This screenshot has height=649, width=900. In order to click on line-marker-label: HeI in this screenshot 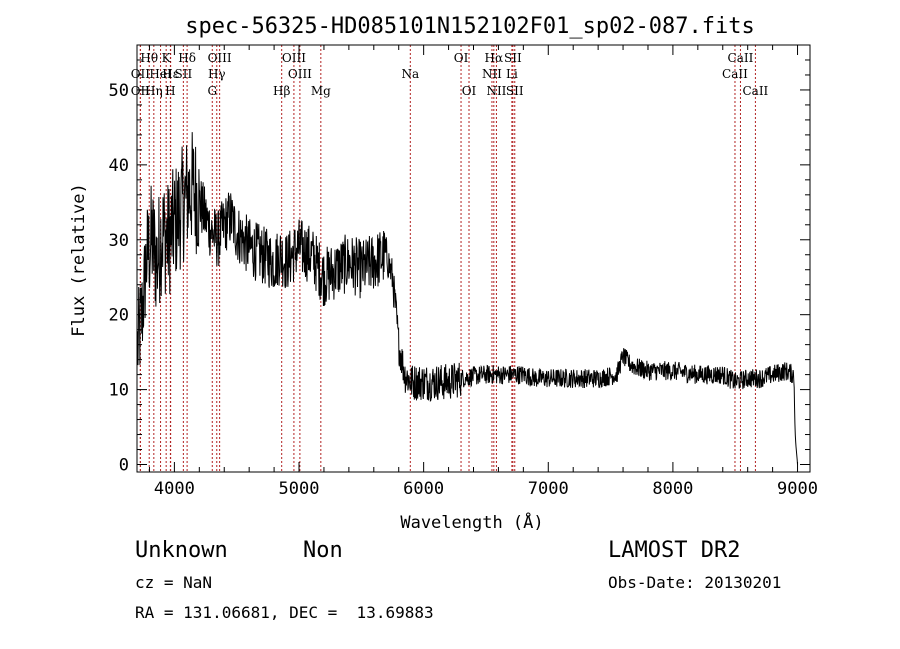, I will do `click(160, 74)`.